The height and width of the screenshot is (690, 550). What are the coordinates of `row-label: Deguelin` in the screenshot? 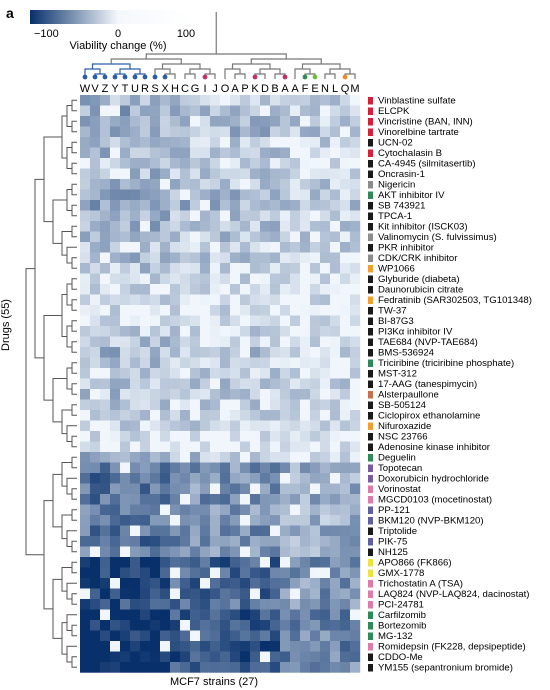 It's located at (397, 458).